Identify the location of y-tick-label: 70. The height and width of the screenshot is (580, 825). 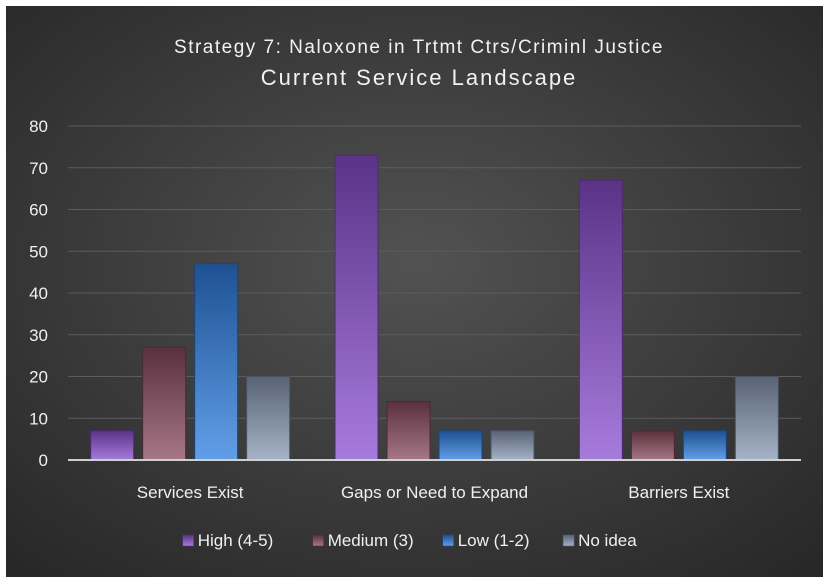
(38, 168).